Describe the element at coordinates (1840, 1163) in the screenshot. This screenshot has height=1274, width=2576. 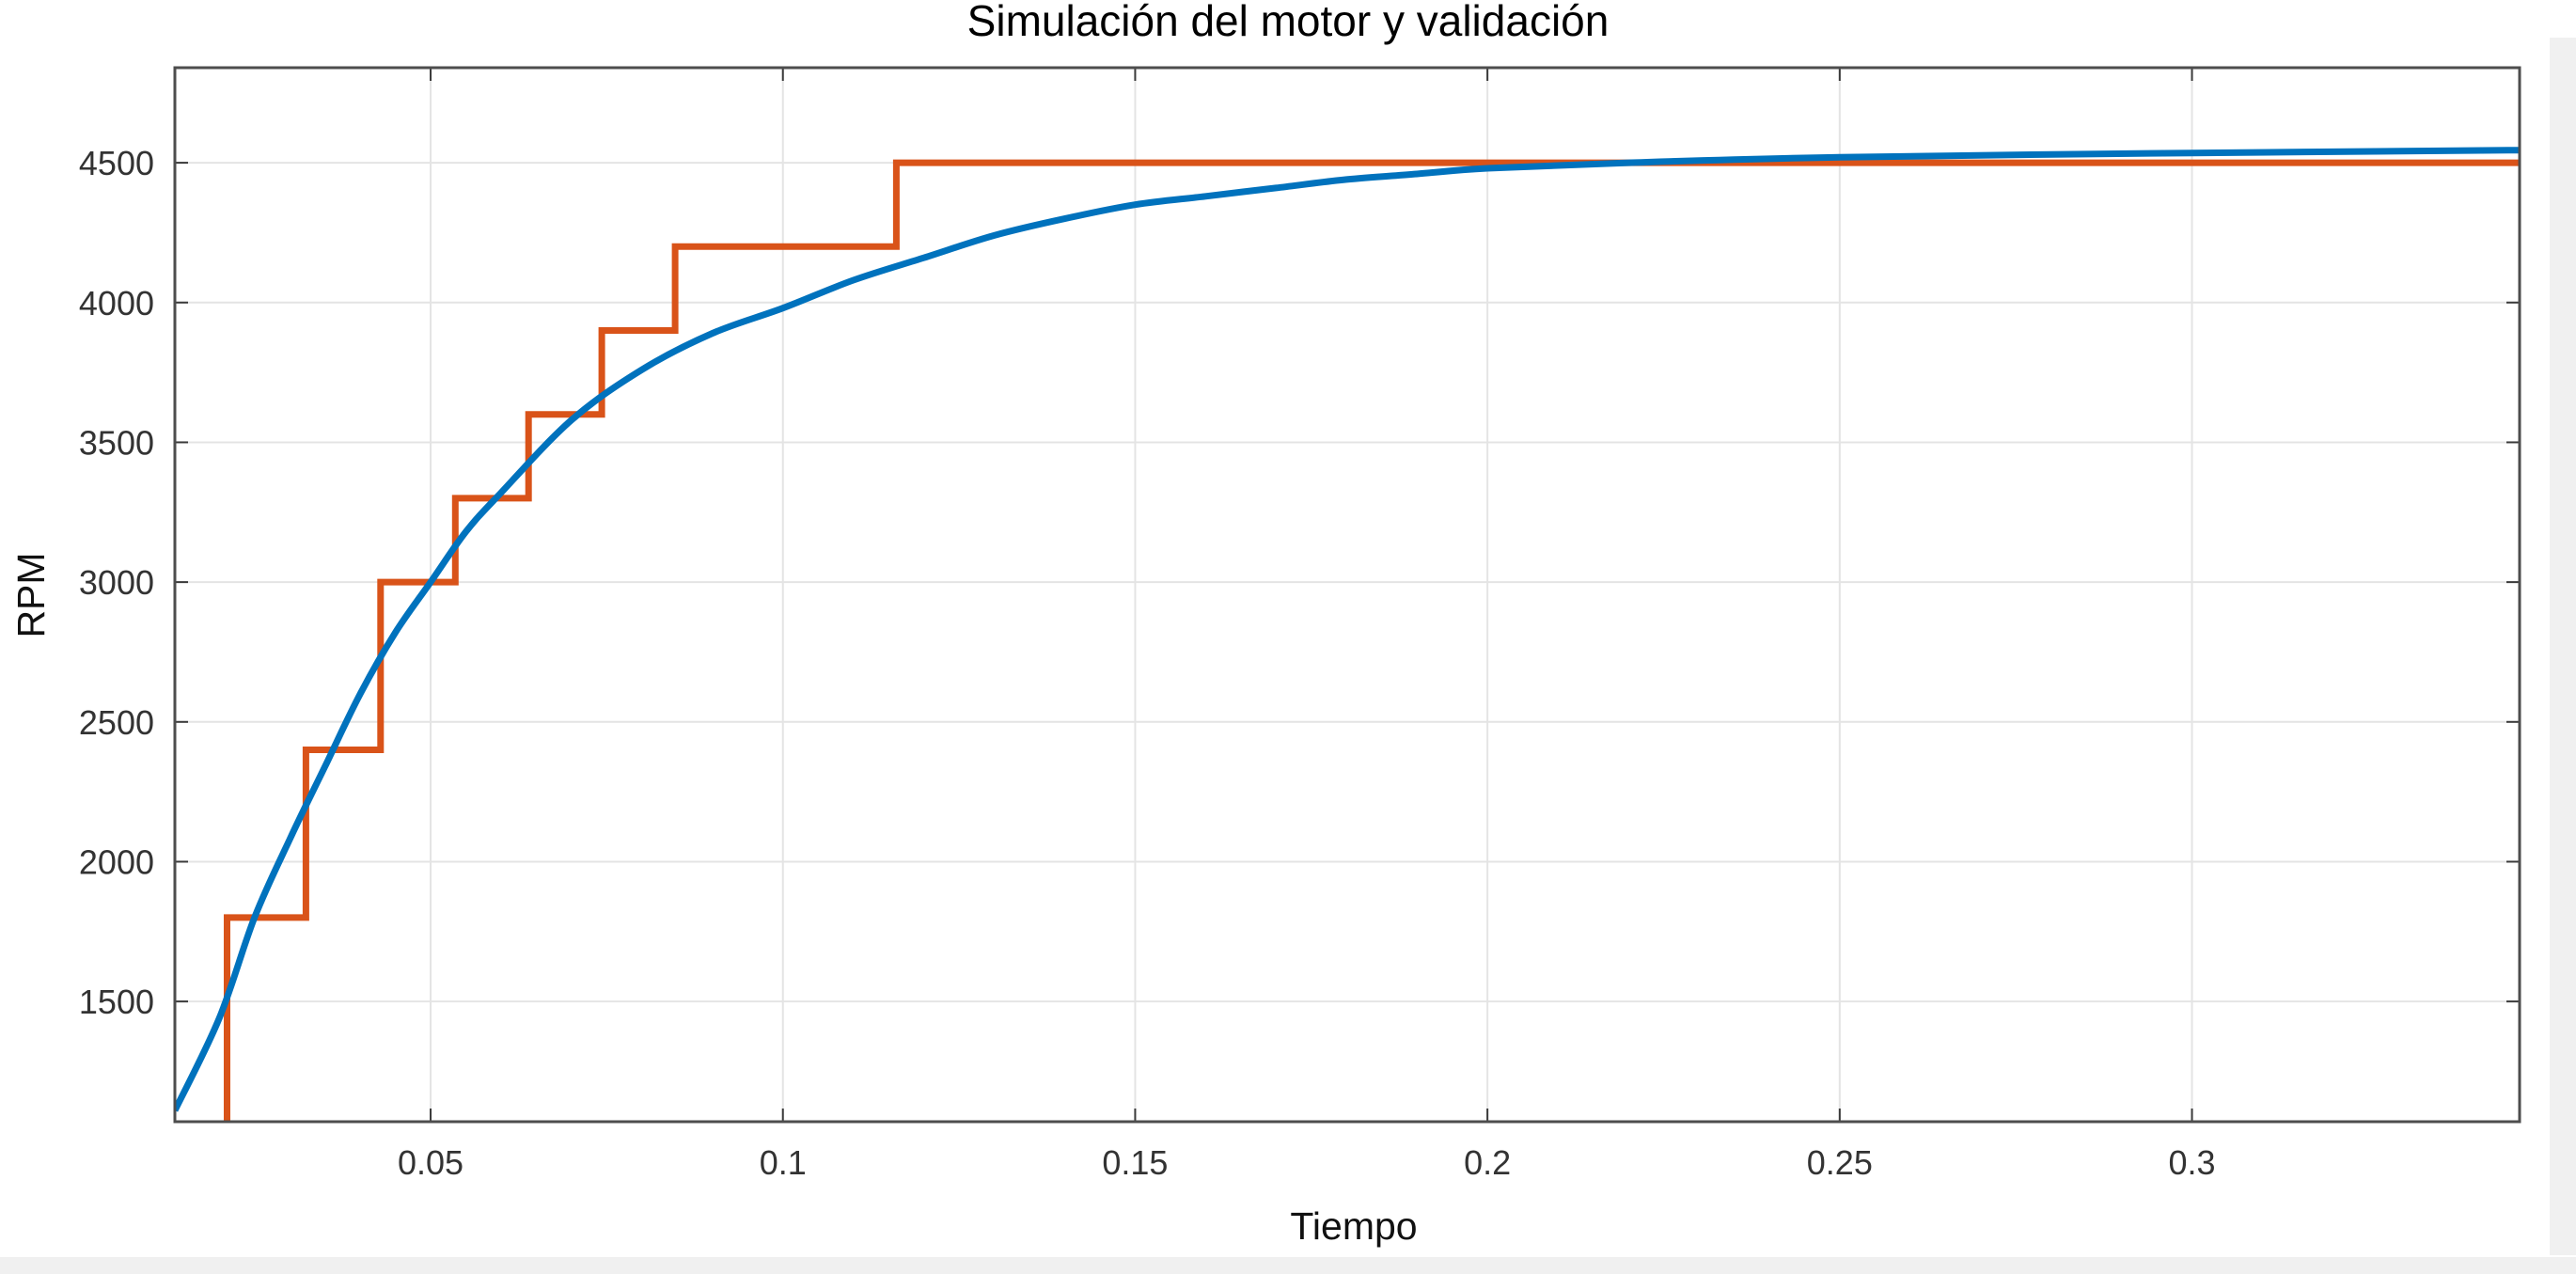
I see `x-tick-label: 0.25` at that location.